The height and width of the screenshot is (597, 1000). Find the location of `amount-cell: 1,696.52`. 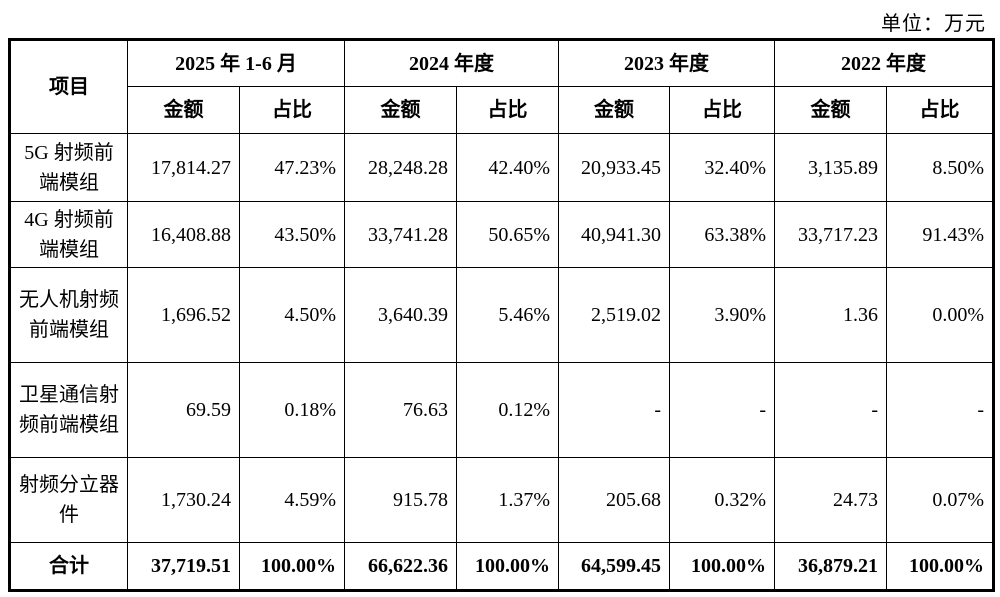

amount-cell: 1,696.52 is located at coordinates (183, 315).